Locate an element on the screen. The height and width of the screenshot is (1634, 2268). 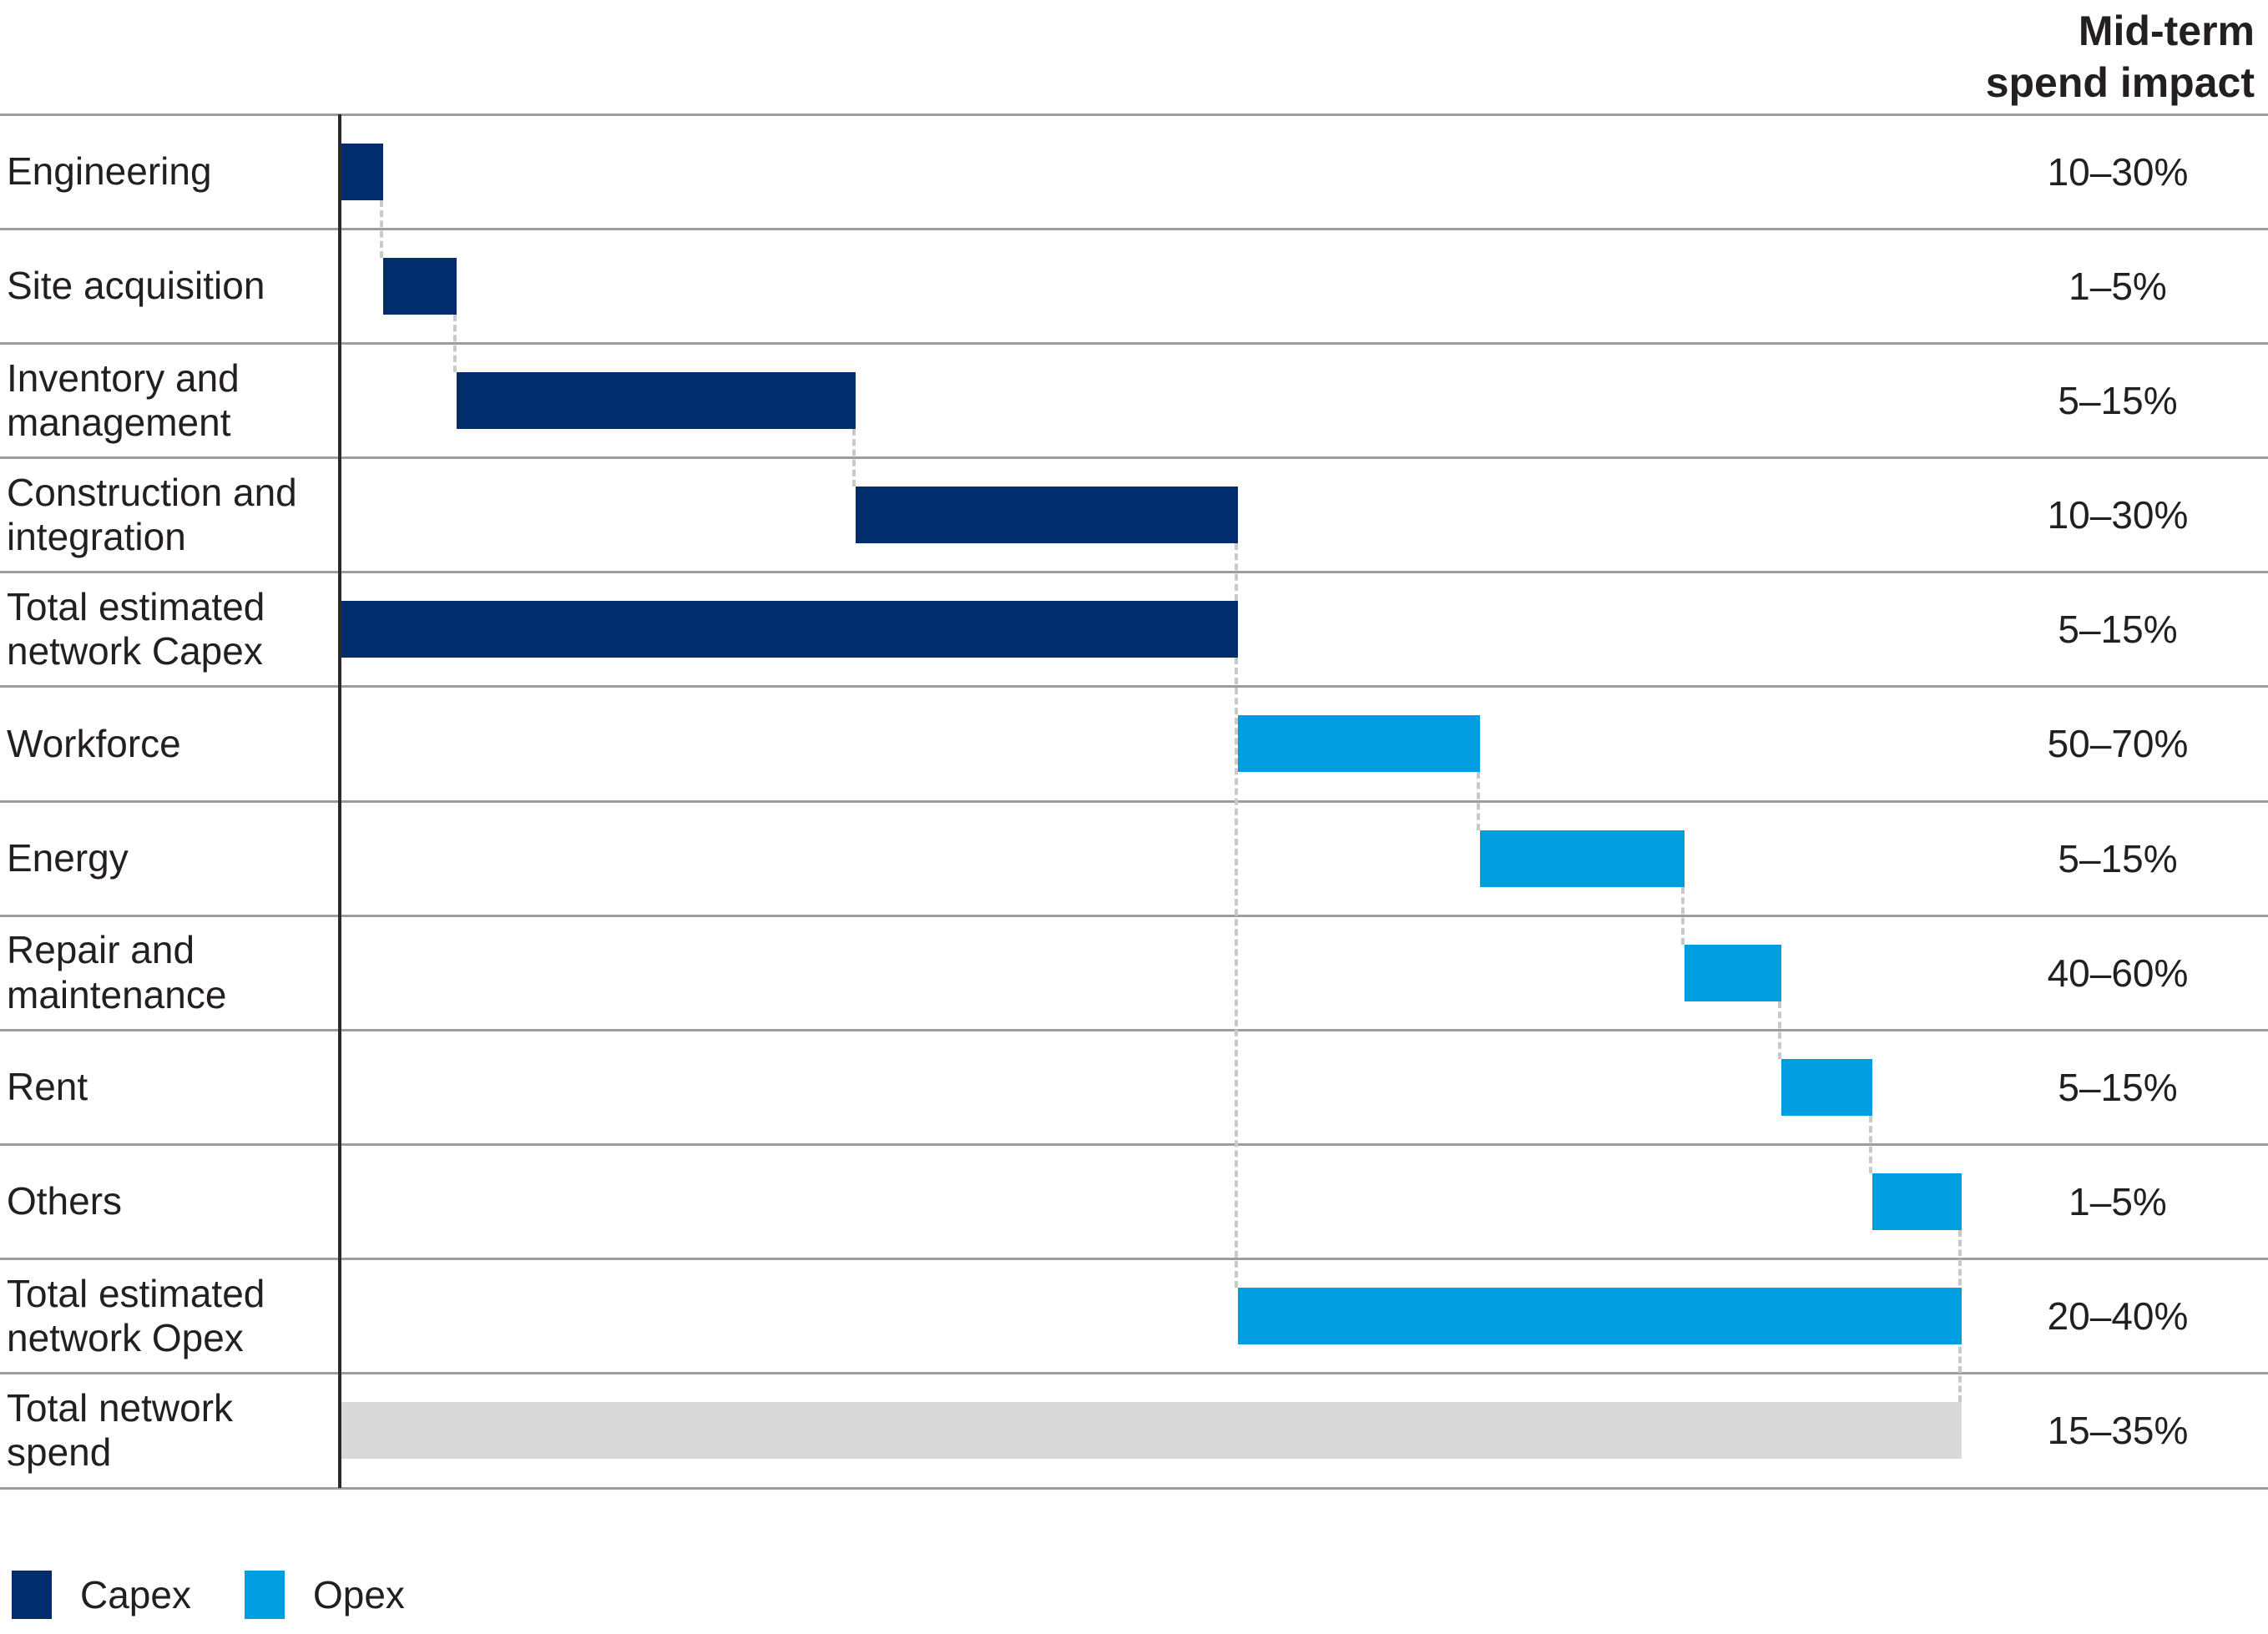
row-label-9: Others is located at coordinates (65, 1201).